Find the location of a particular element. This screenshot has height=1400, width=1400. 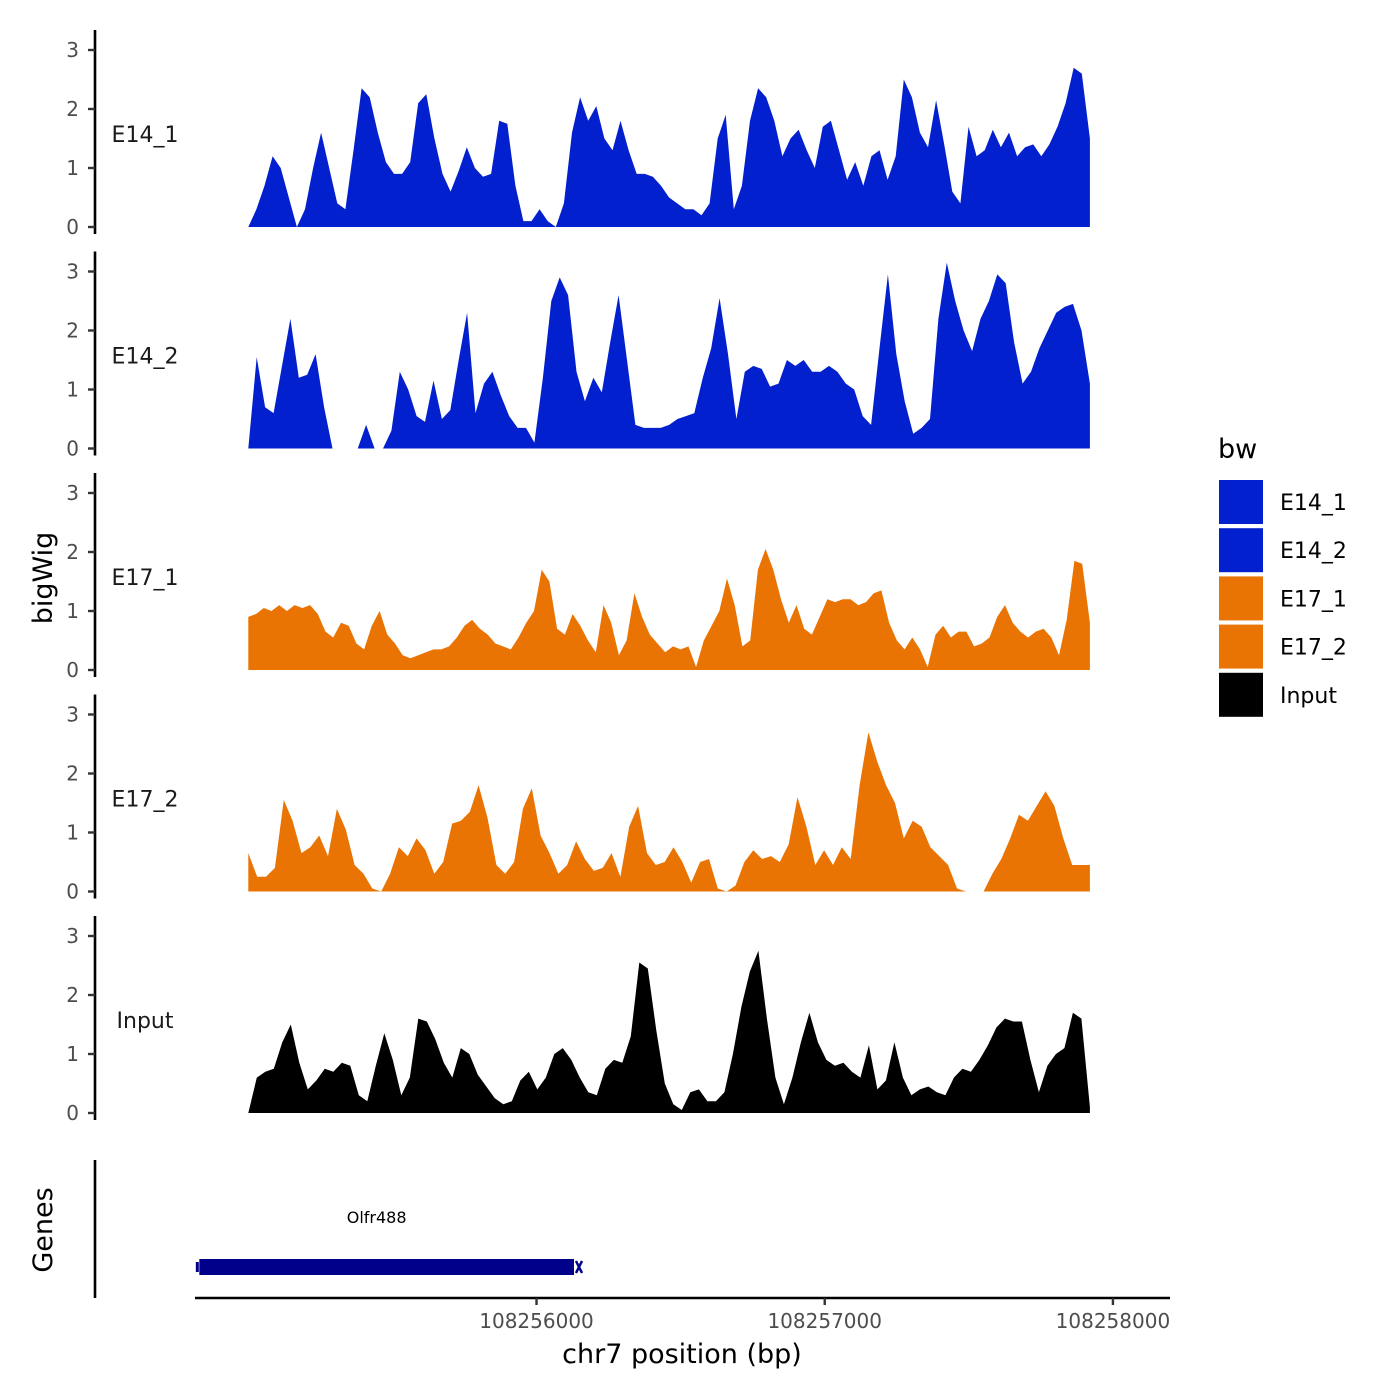

coverage-area-Input is located at coordinates (669, 1031).